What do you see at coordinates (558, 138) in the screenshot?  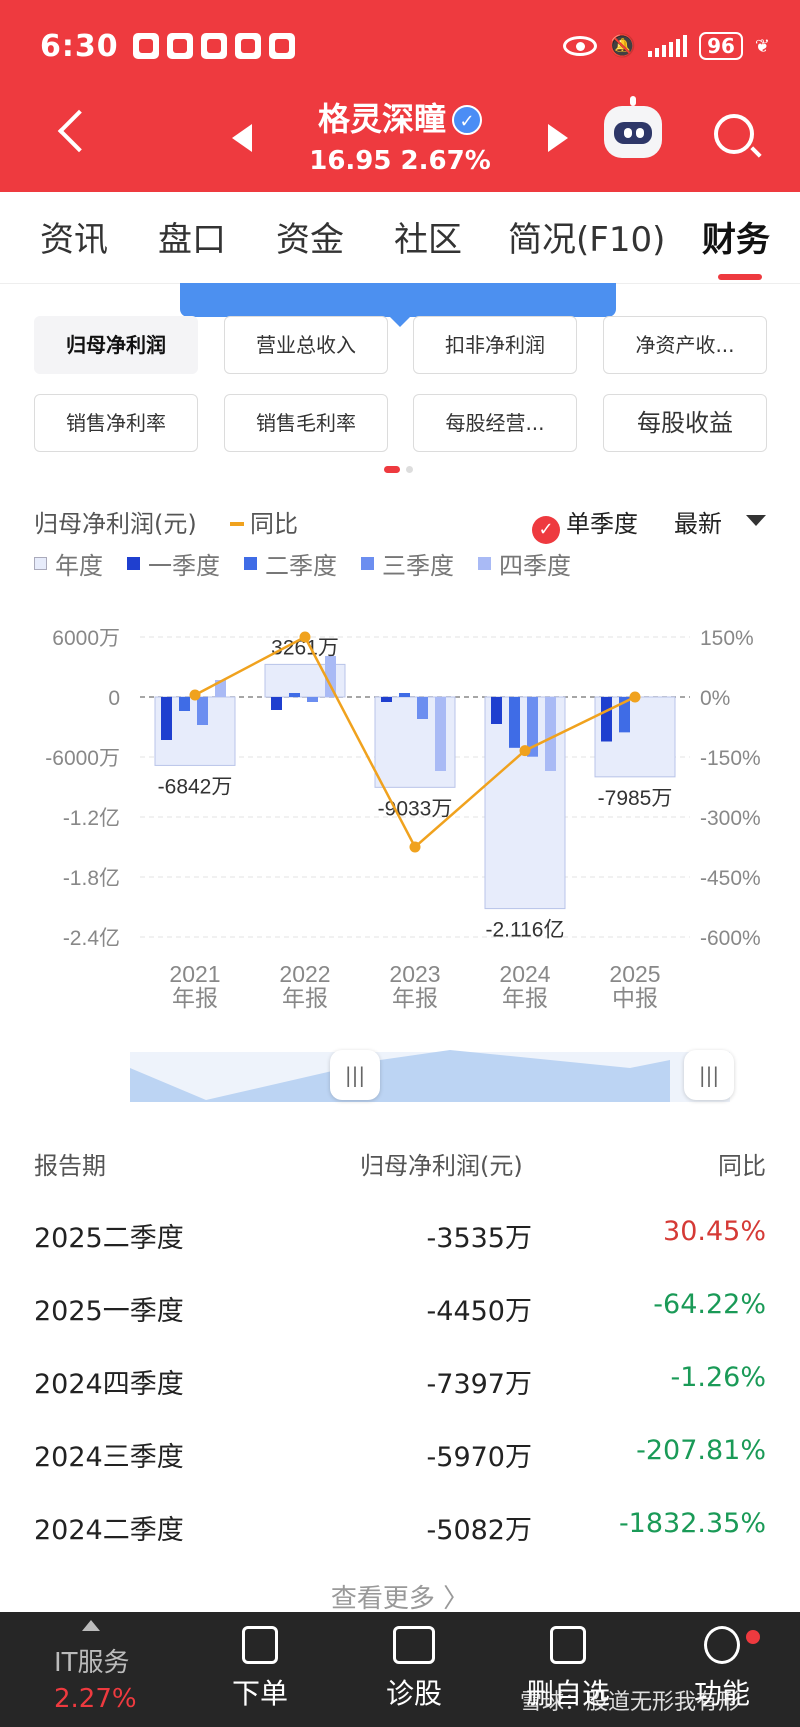 I see `next-stock-button` at bounding box center [558, 138].